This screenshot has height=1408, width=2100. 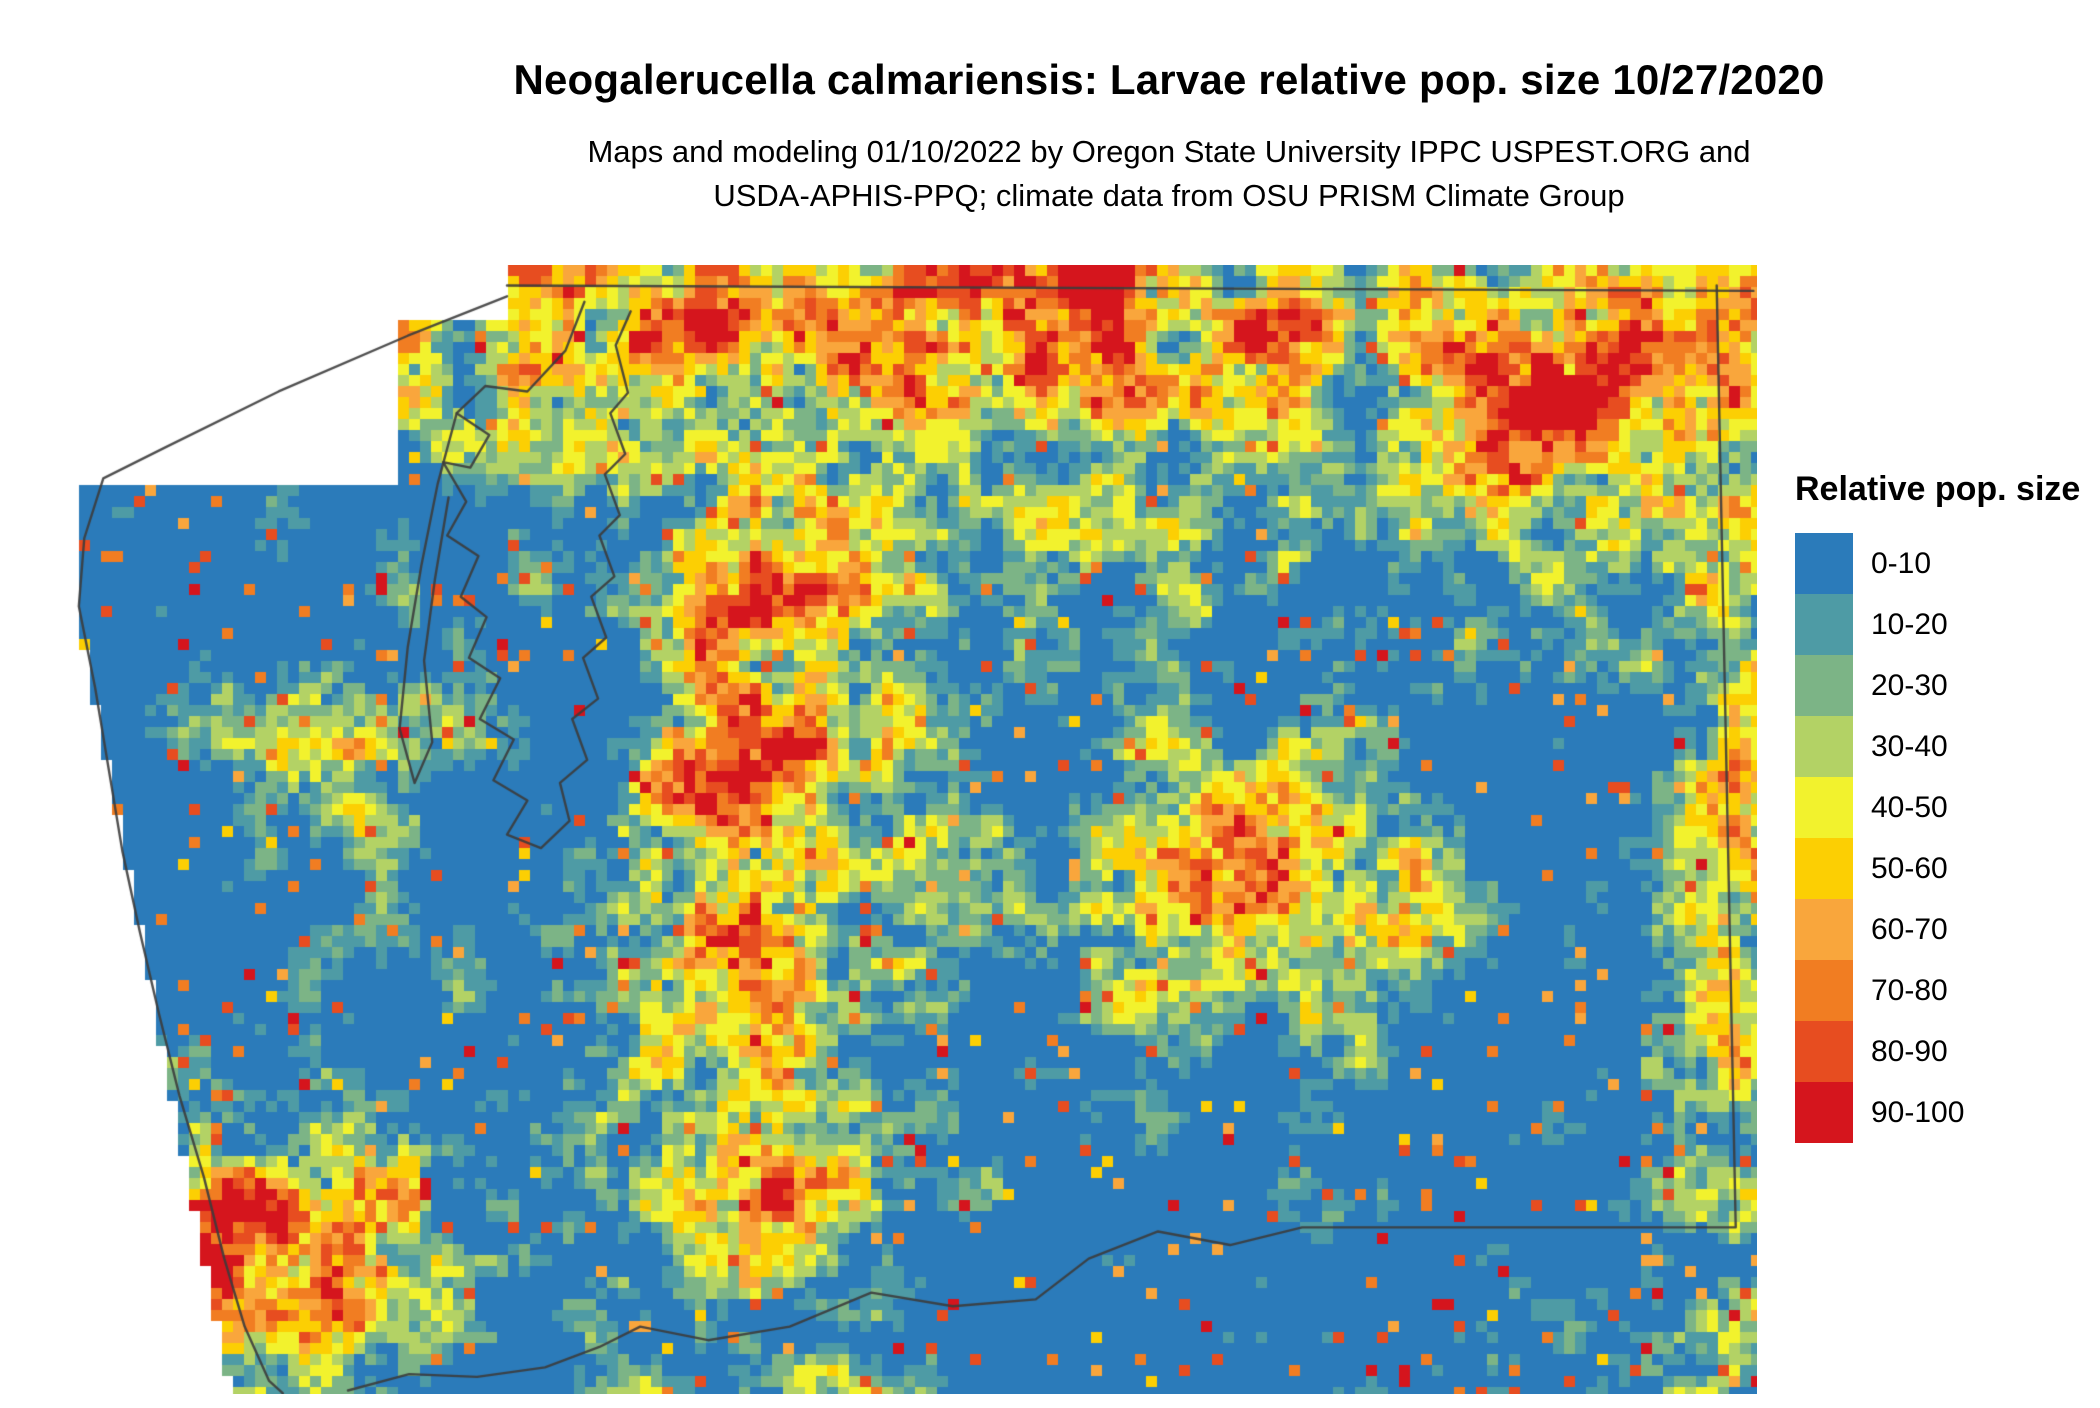 What do you see at coordinates (1901, 563) in the screenshot?
I see `legend-item-label: 0-10` at bounding box center [1901, 563].